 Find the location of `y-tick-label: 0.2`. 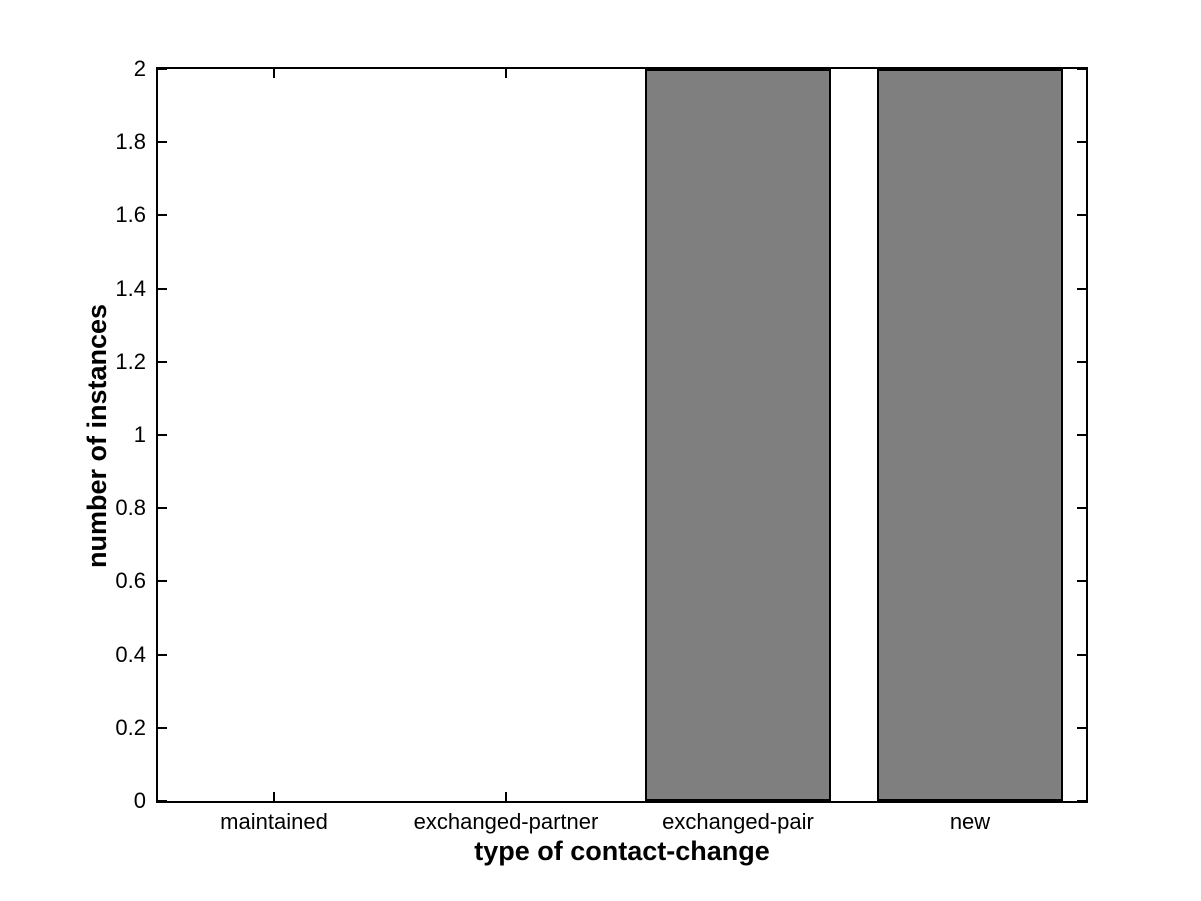

y-tick-label: 0.2 is located at coordinates (130, 727).